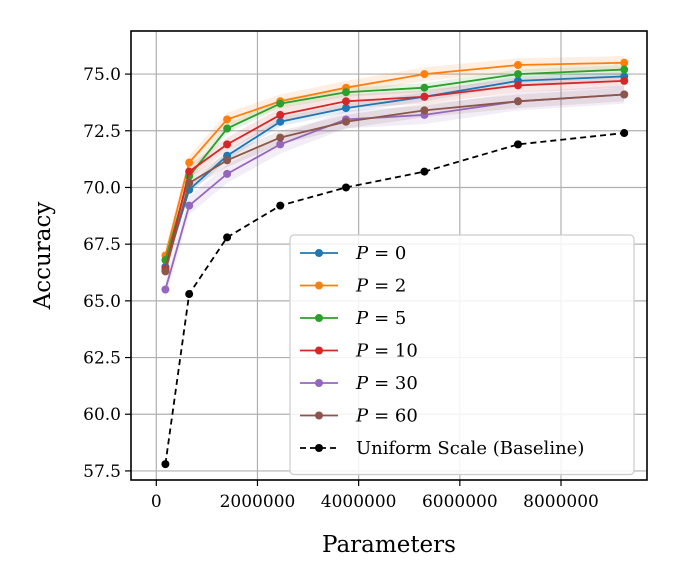 The height and width of the screenshot is (588, 678). I want to click on y-tick-label: 70.0, so click(102, 188).